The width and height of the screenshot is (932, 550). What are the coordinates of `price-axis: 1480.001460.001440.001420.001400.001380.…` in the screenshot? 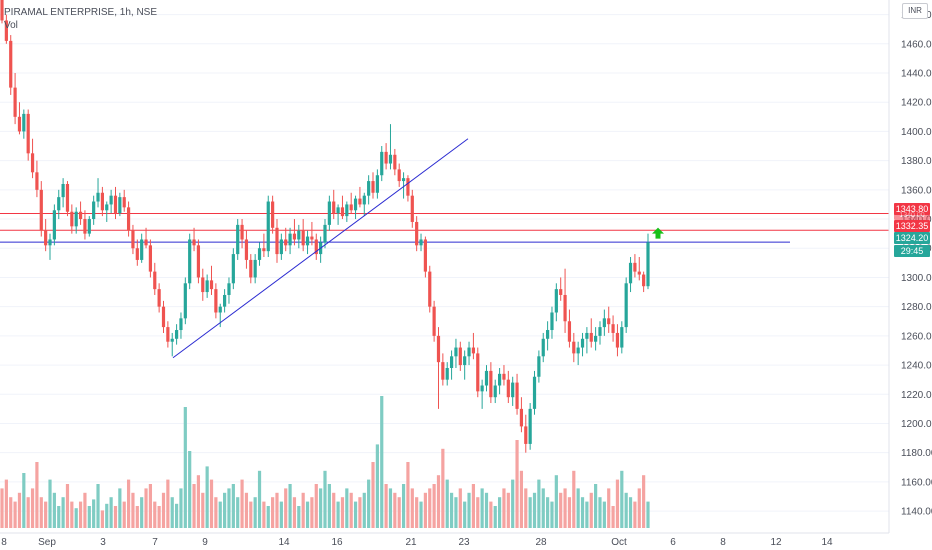 It's located at (916, 263).